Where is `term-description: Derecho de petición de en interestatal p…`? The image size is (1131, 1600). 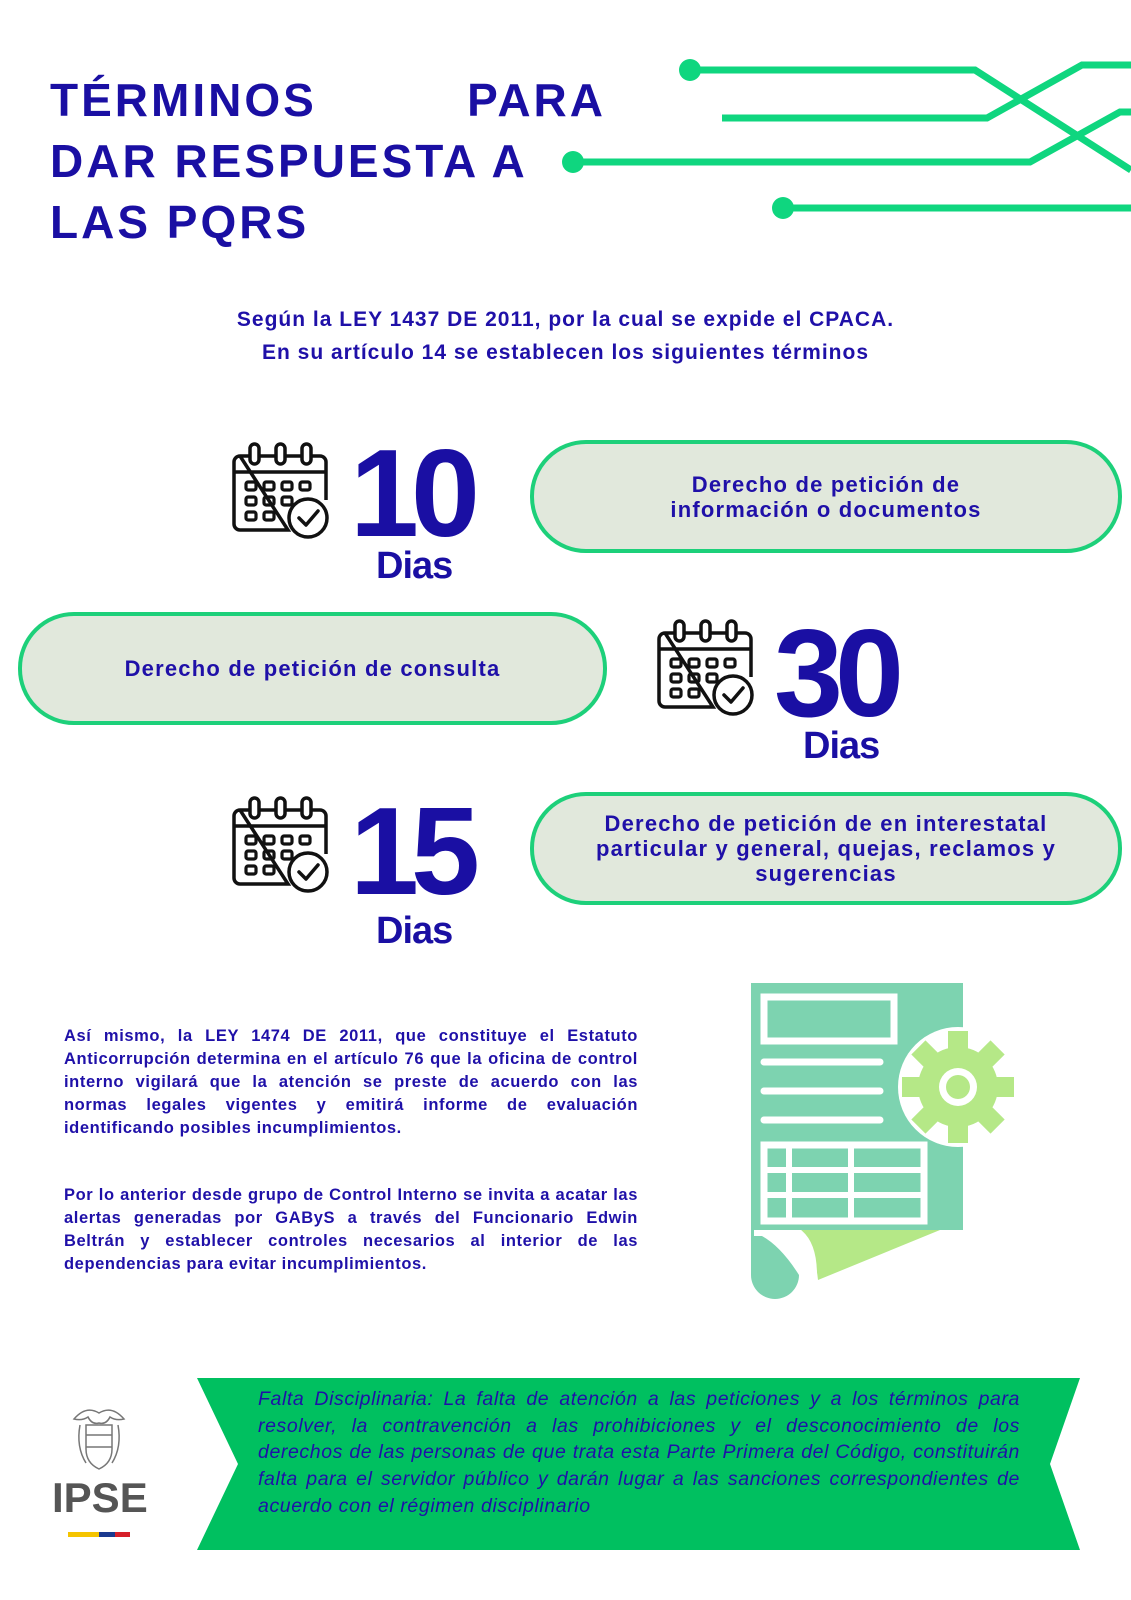 term-description: Derecho de petición de en interestatal p… is located at coordinates (826, 848).